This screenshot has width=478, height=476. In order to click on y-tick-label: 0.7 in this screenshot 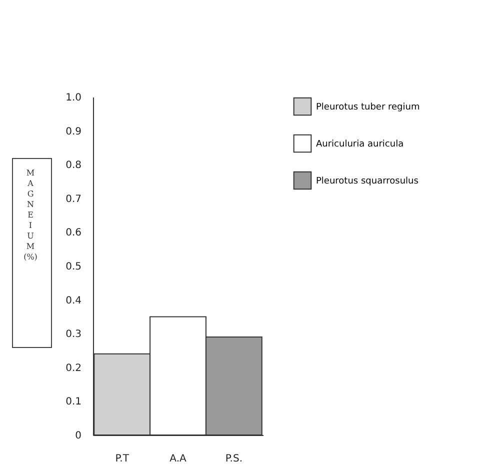, I will do `click(74, 199)`.